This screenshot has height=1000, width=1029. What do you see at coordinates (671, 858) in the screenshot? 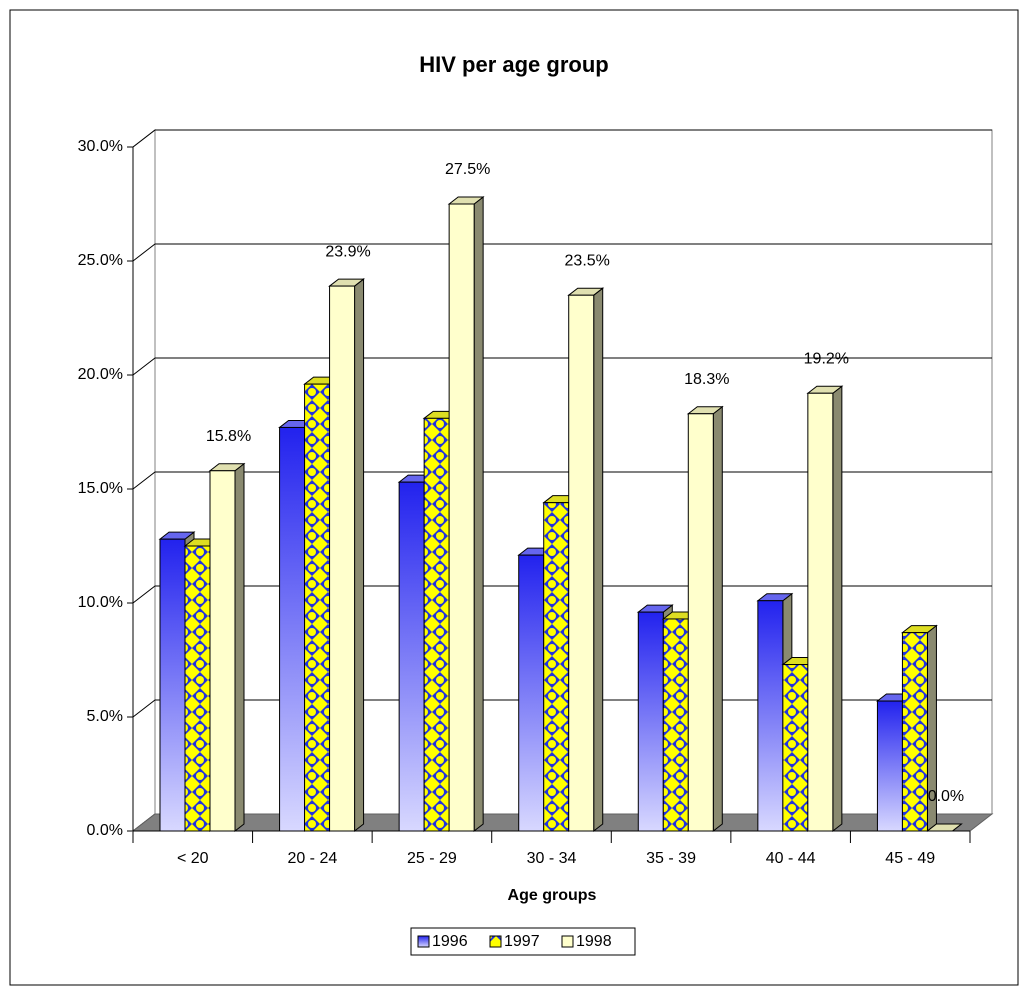
I see `x-tick-label: 35 - 39` at bounding box center [671, 858].